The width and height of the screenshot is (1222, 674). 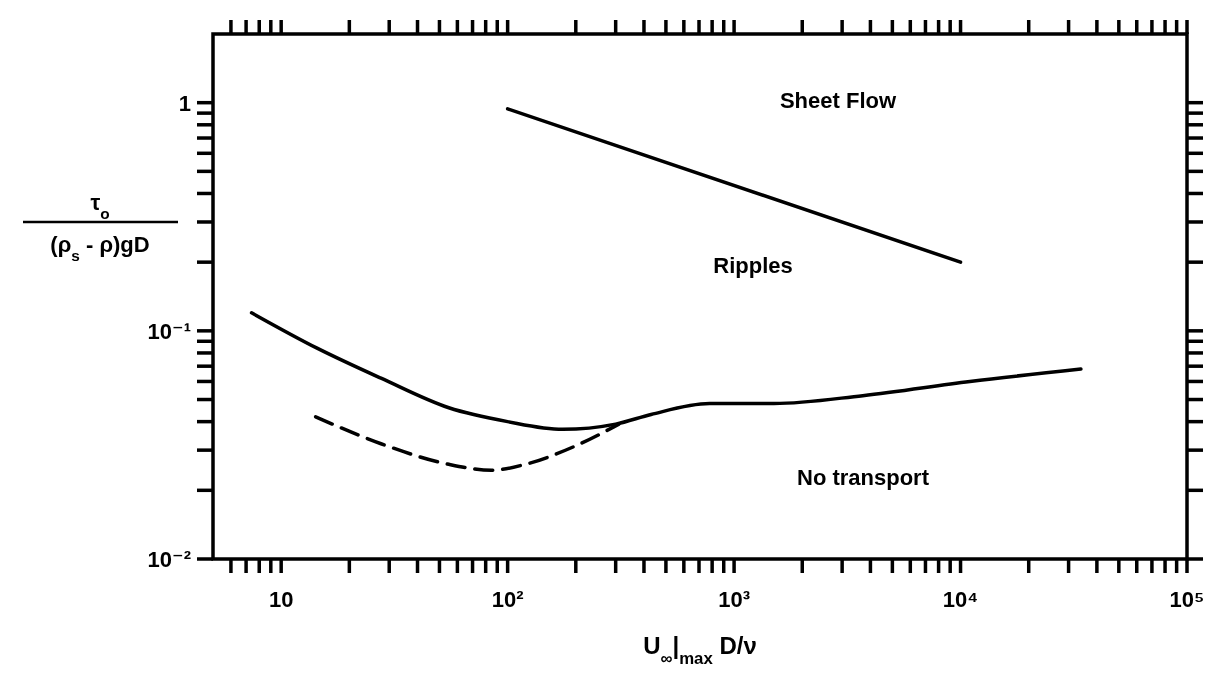 What do you see at coordinates (753, 265) in the screenshot?
I see `annotation: Ripples` at bounding box center [753, 265].